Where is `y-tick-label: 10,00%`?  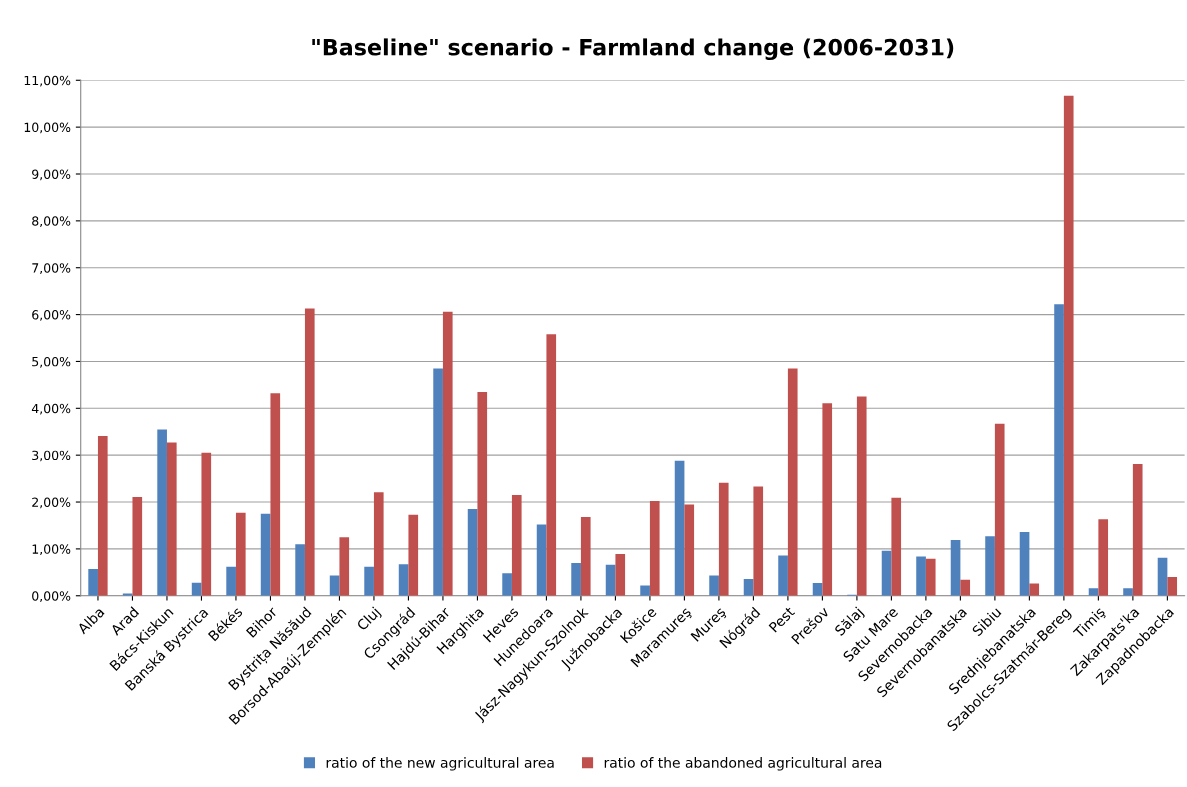 y-tick-label: 10,00% is located at coordinates (47, 128).